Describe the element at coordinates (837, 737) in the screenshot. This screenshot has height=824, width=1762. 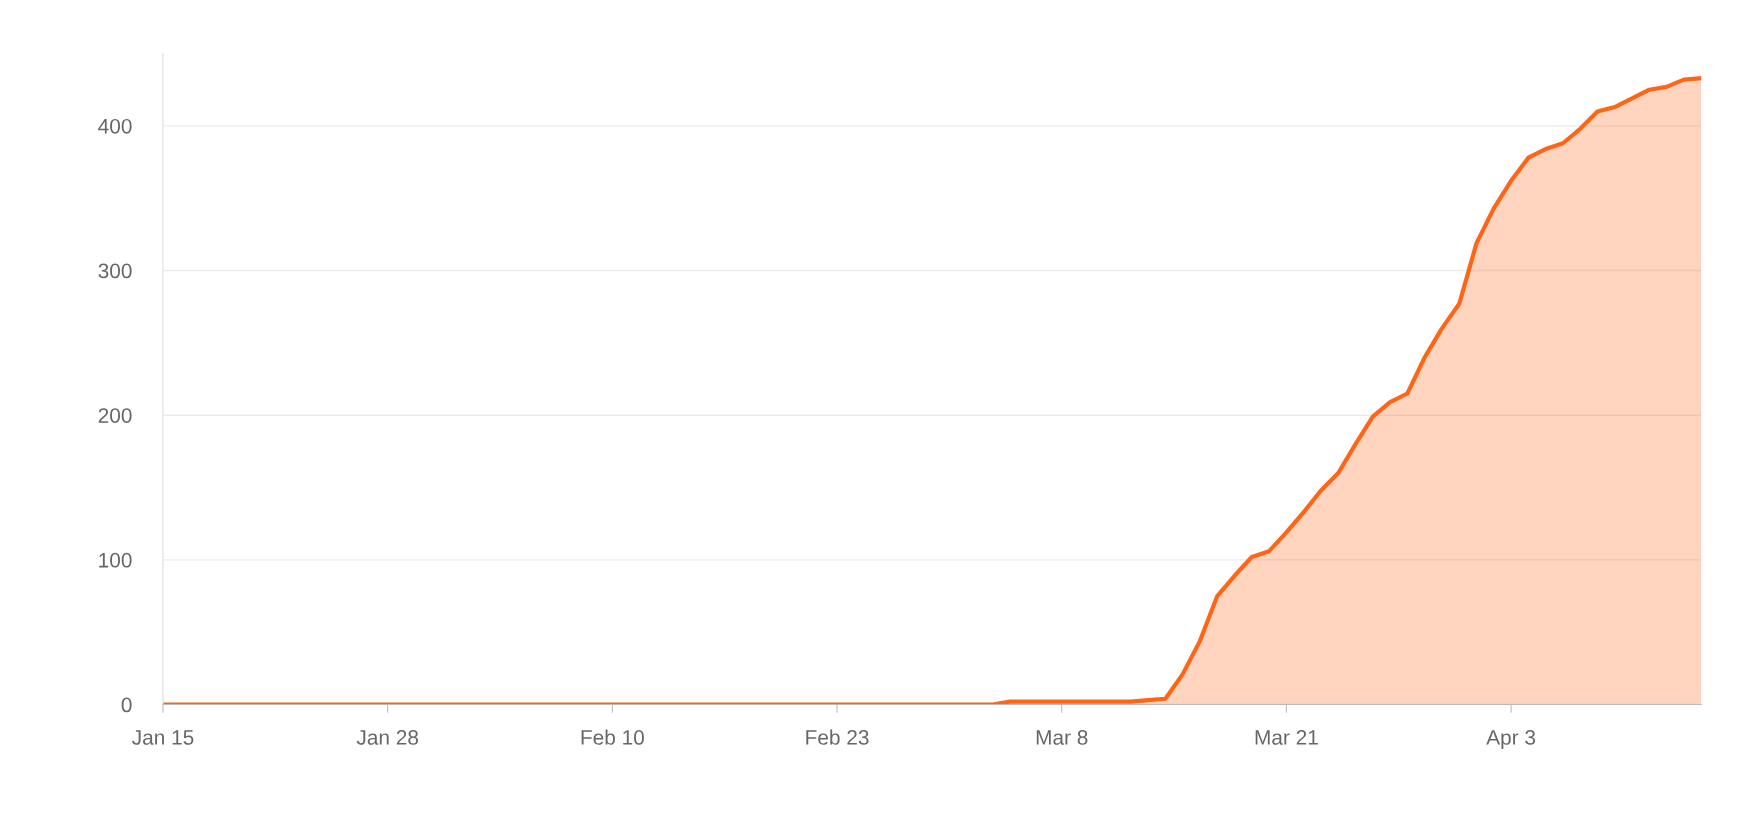
I see `x-tick-label: Feb 23` at that location.